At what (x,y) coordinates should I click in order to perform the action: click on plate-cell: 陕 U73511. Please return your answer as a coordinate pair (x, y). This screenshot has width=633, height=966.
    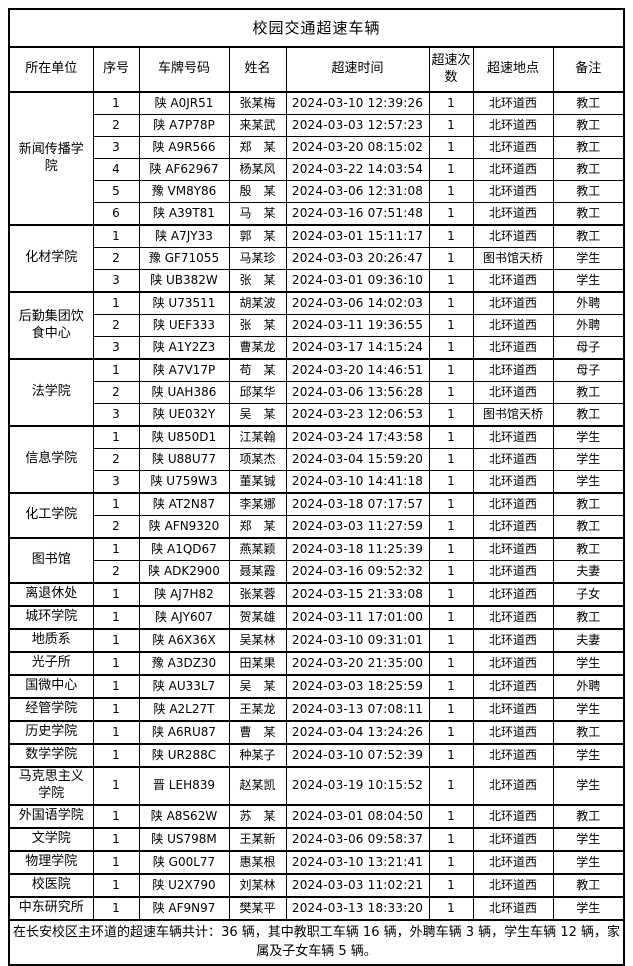
    Looking at the image, I should click on (184, 303).